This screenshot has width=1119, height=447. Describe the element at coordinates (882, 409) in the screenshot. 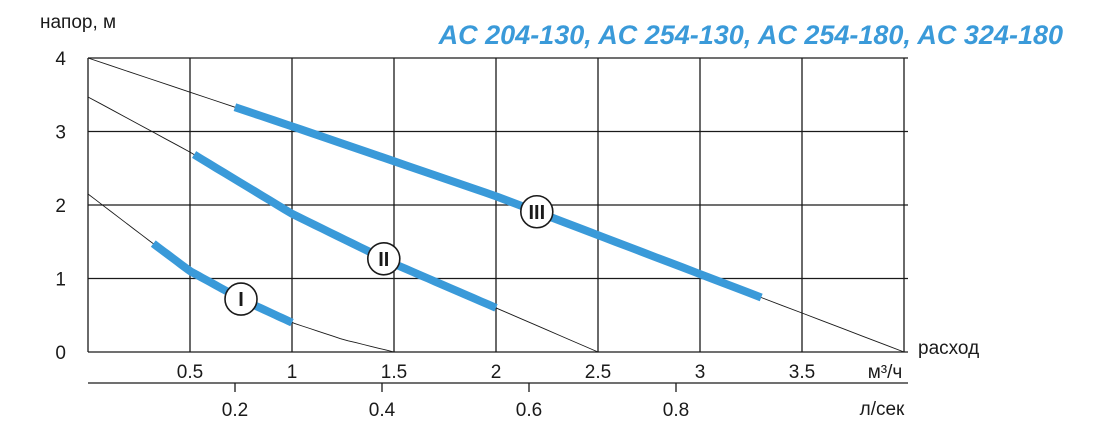

I see `x2-axis-unit-label: л/сек` at that location.